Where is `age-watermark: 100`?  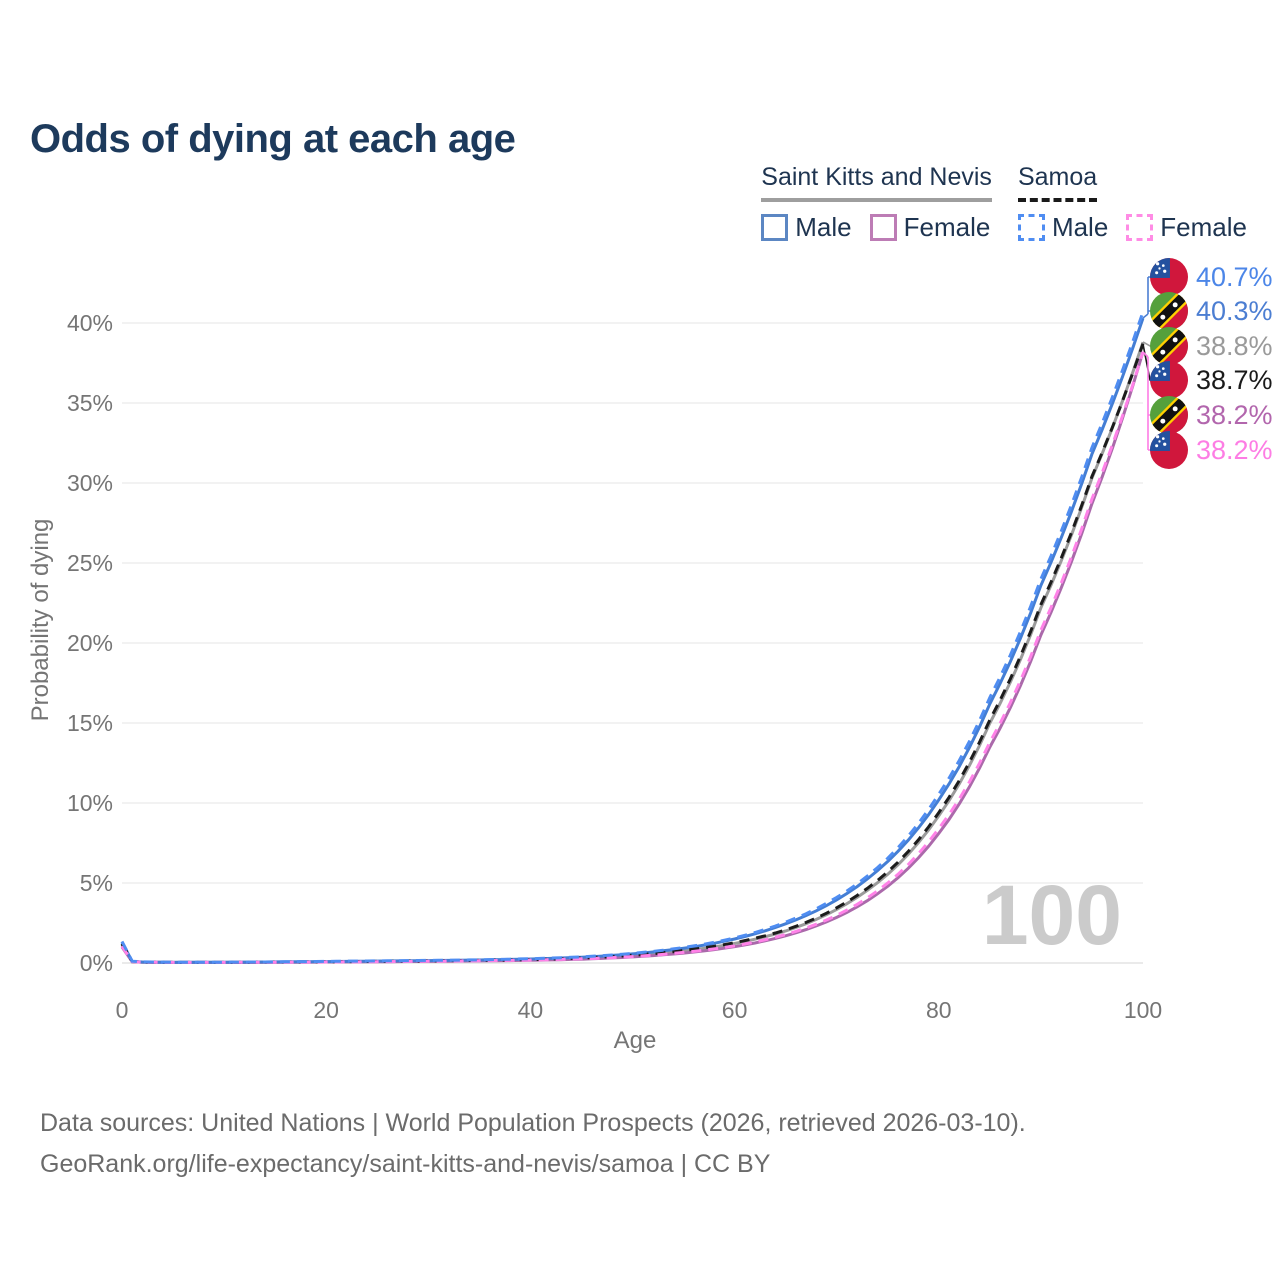 age-watermark: 100 is located at coordinates (1052, 915).